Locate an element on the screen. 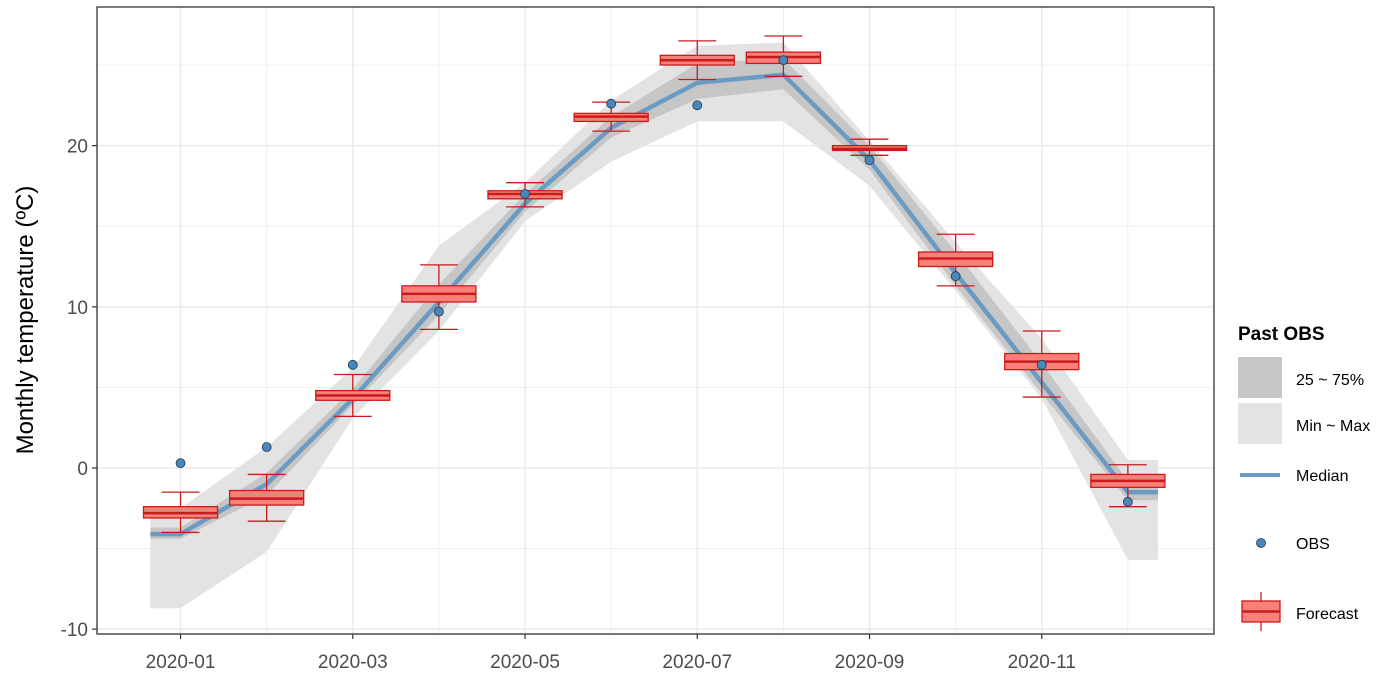 The height and width of the screenshot is (679, 1392). x-tick-label: 2020-09 is located at coordinates (870, 662).